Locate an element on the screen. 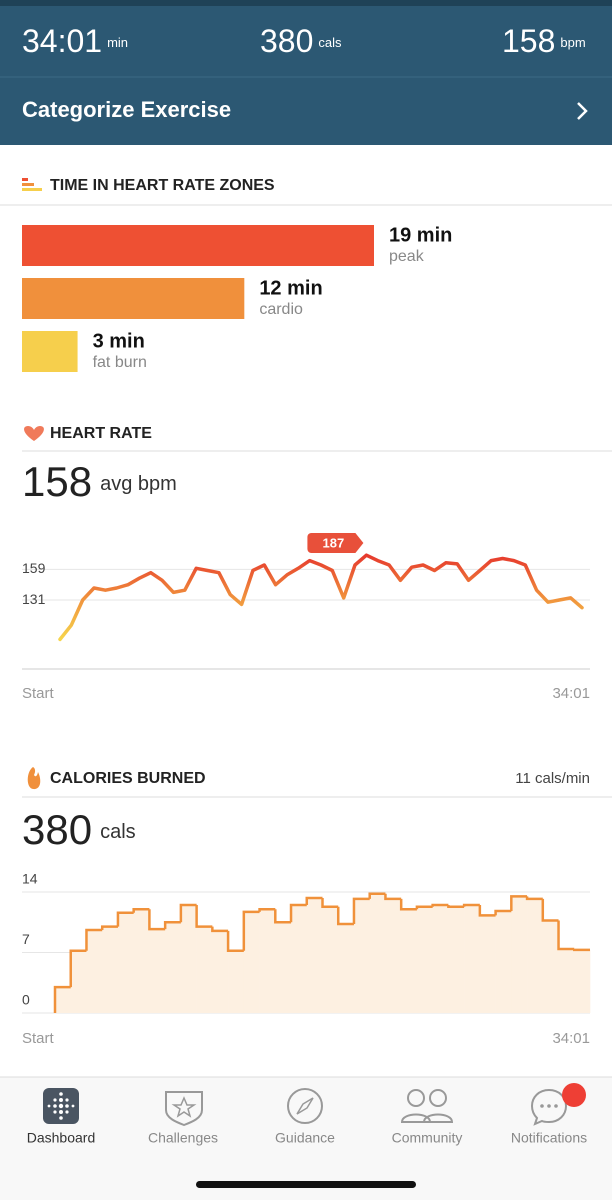 Image resolution: width=612 pixels, height=1200 pixels. calories: 380 cals is located at coordinates (301, 41).